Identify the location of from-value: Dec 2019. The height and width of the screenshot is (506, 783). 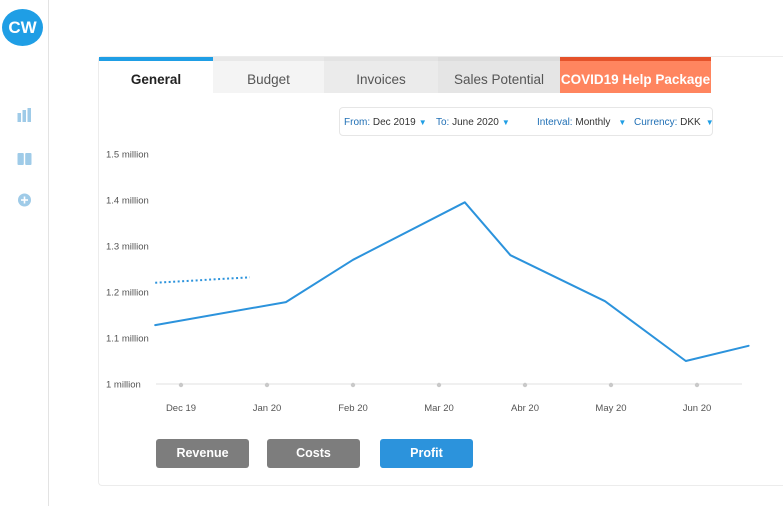
(394, 122).